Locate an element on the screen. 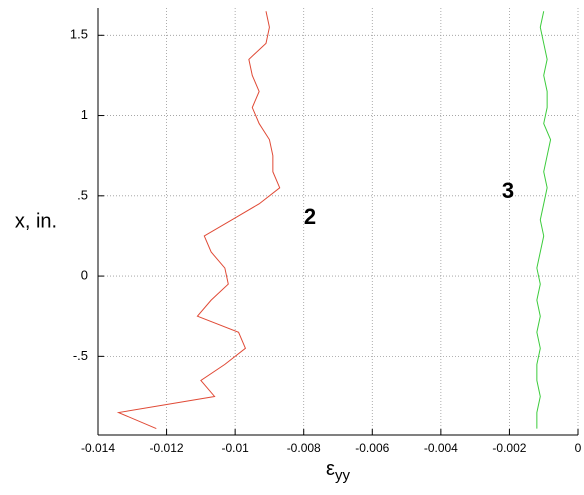 This screenshot has width=584, height=495. x-axis-label-sub: yy is located at coordinates (343, 475).